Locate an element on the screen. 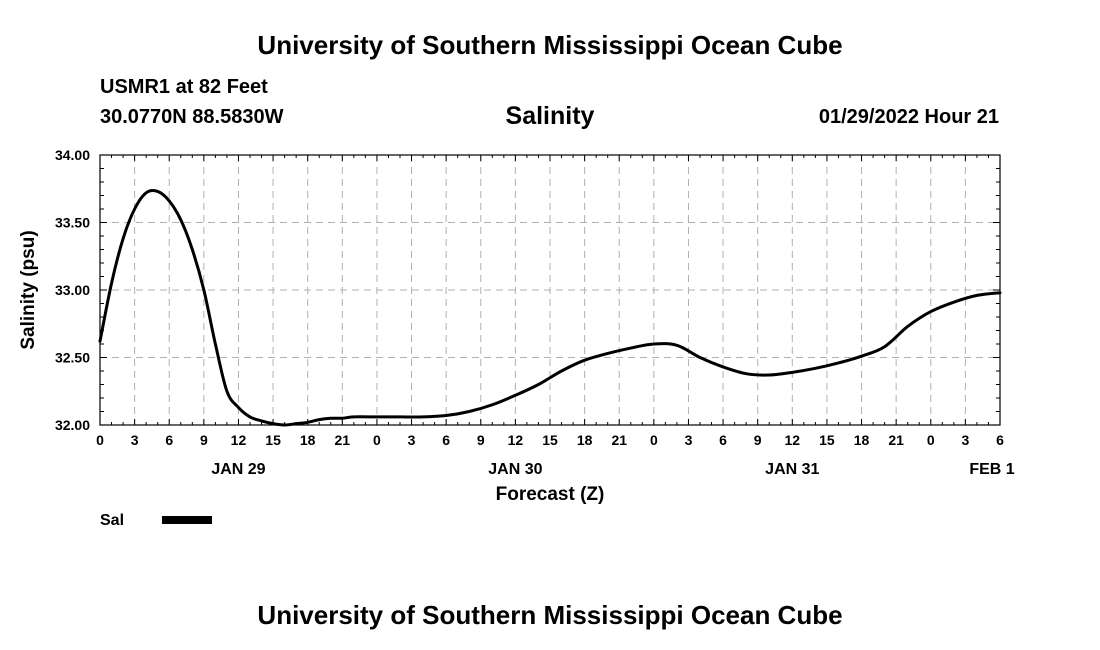 Image resolution: width=1100 pixels, height=650 pixels. x-day-label: JAN 31 is located at coordinates (792, 469).